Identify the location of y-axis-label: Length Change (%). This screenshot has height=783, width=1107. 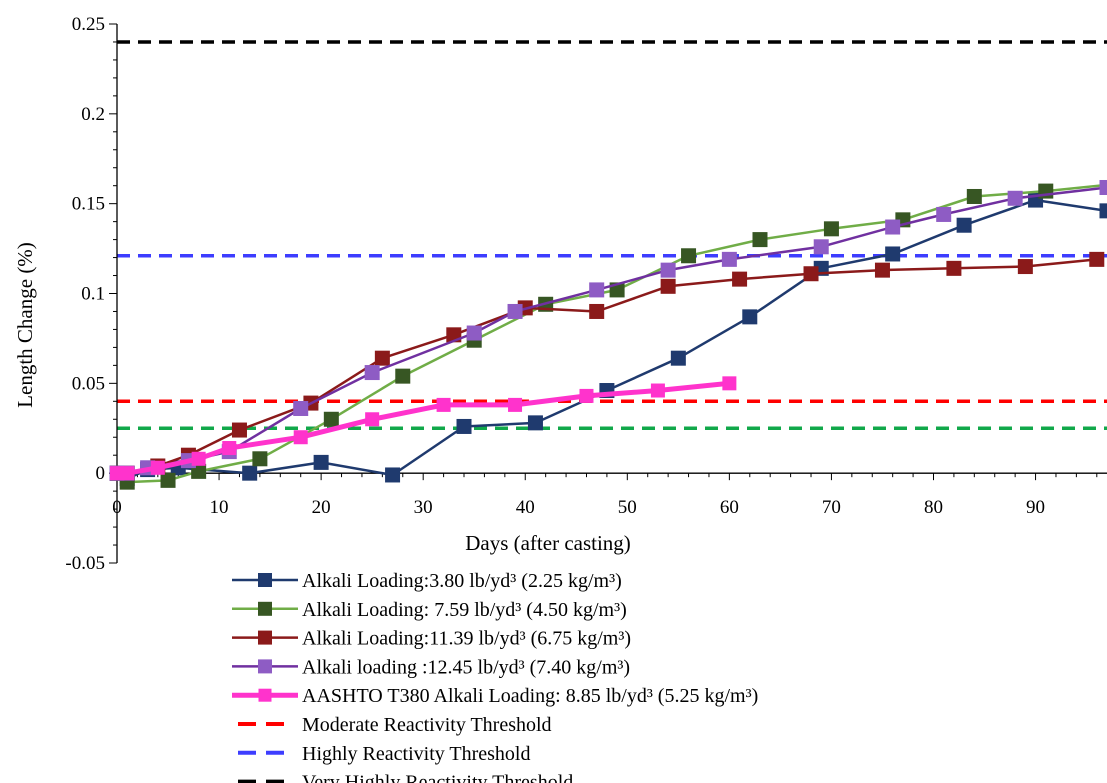
(25, 325).